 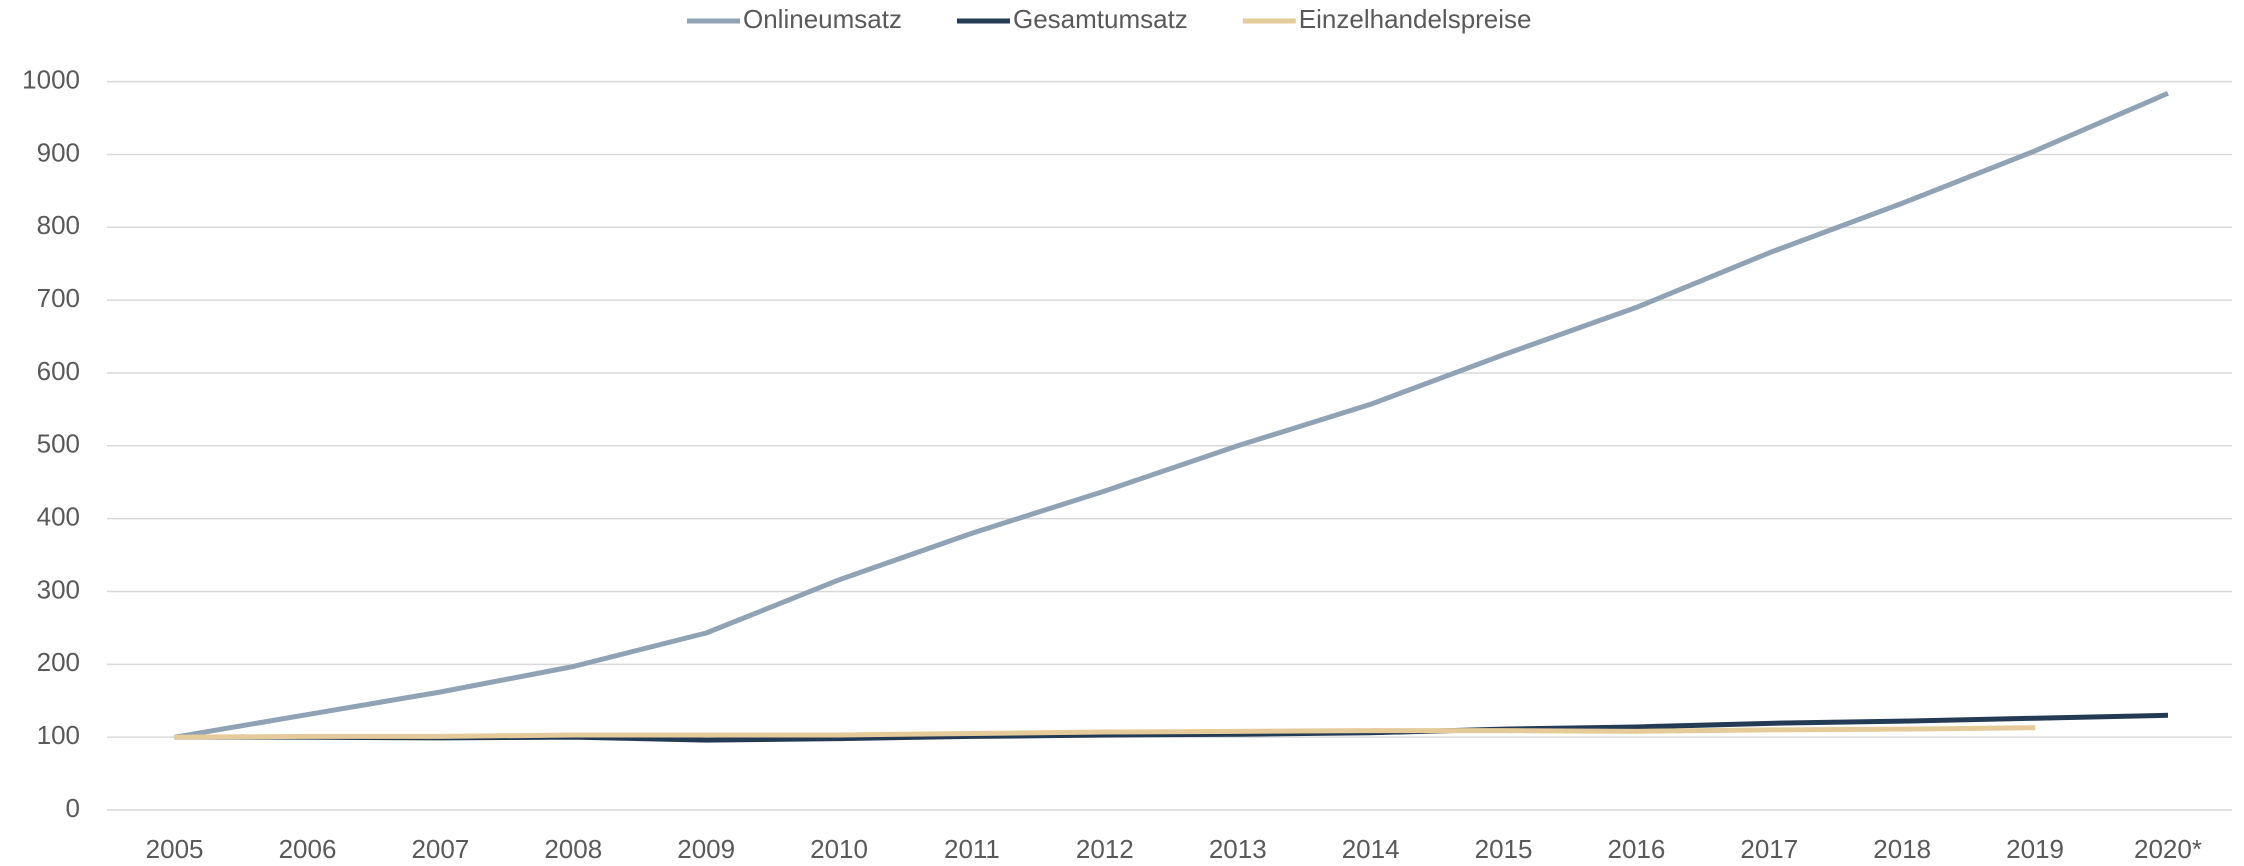 What do you see at coordinates (1902, 849) in the screenshot?
I see `x-tick-label: 2018` at bounding box center [1902, 849].